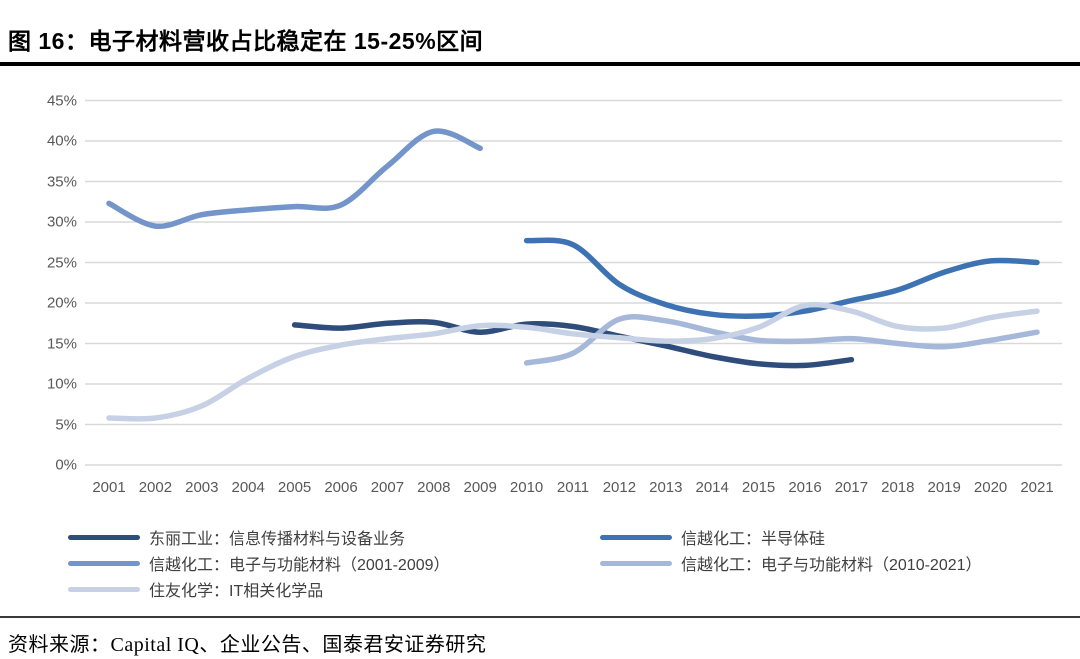 This screenshot has width=1080, height=659. What do you see at coordinates (109, 487) in the screenshot?
I see `x-tick-label: 2001` at bounding box center [109, 487].